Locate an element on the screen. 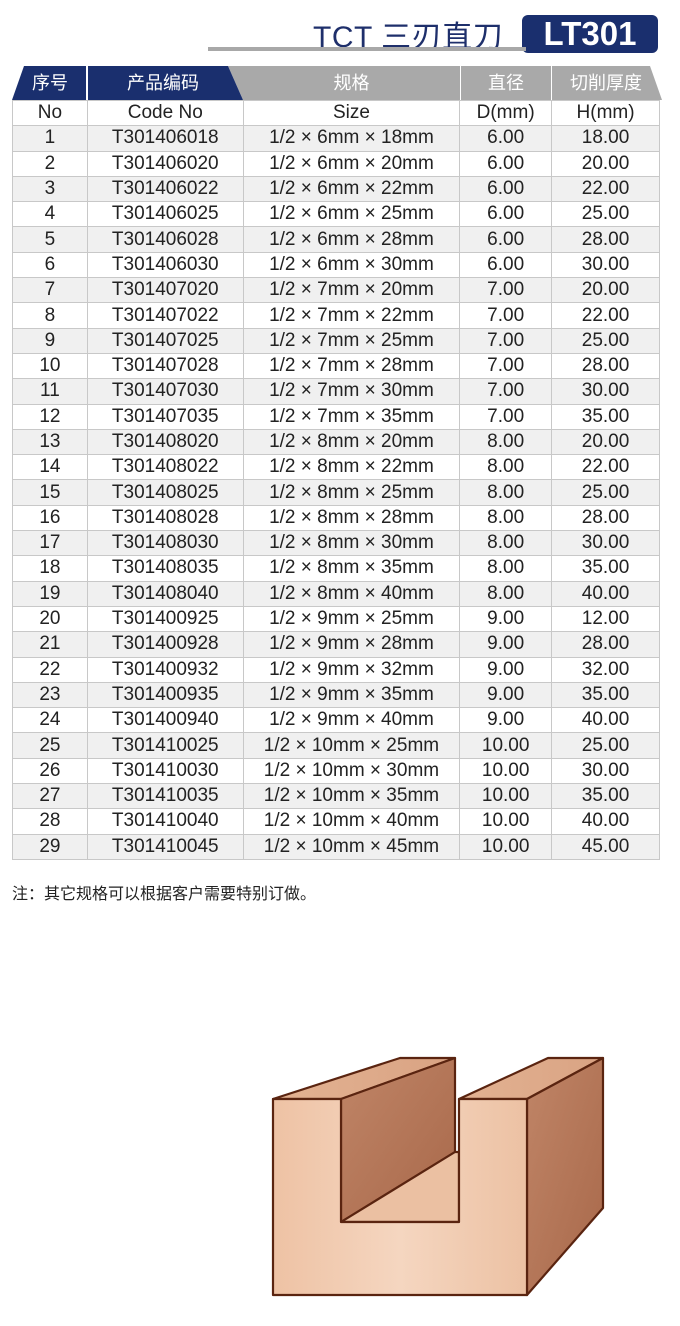  row-code: T301406025 is located at coordinates (165, 214).